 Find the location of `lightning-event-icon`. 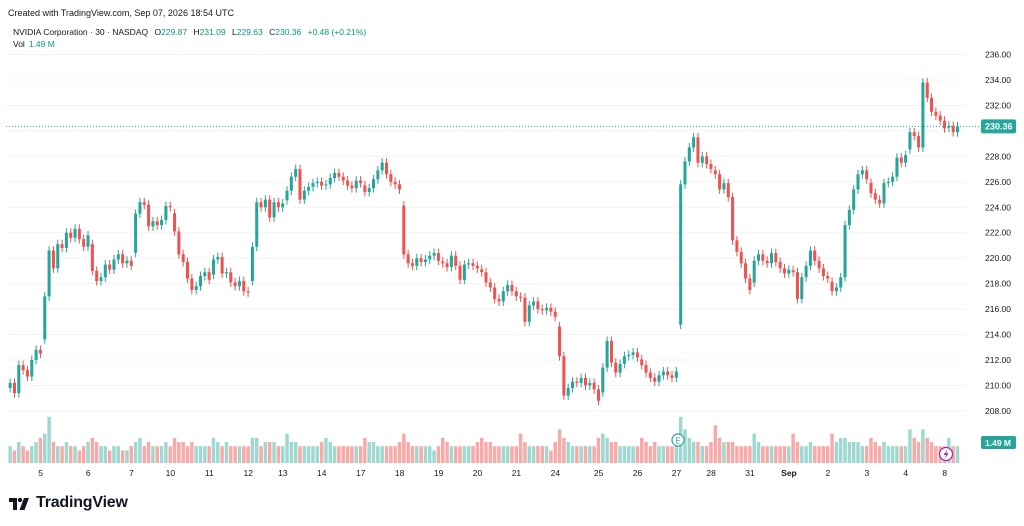

lightning-event-icon is located at coordinates (946, 454).